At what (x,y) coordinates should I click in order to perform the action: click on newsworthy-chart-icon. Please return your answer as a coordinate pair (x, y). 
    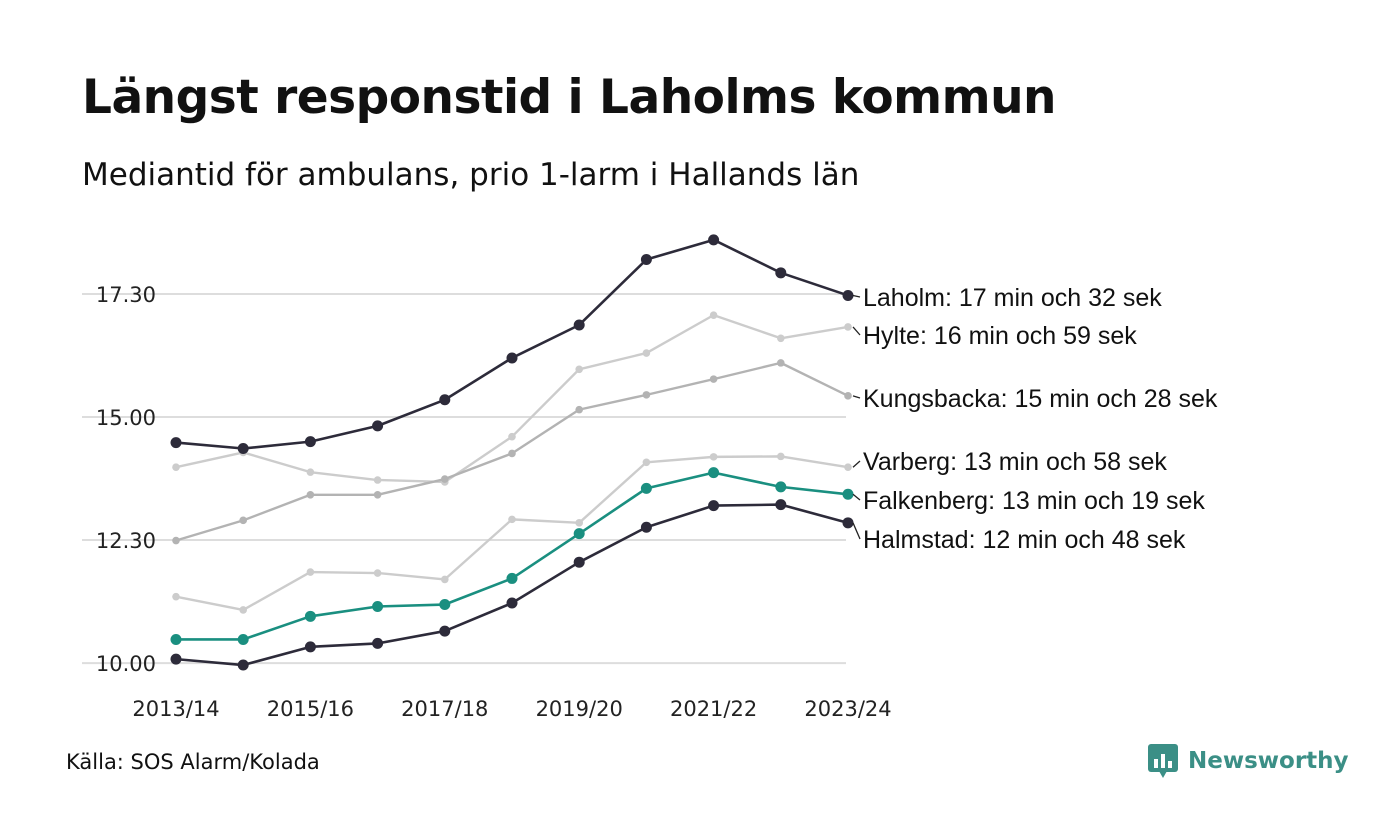
    Looking at the image, I should click on (1163, 761).